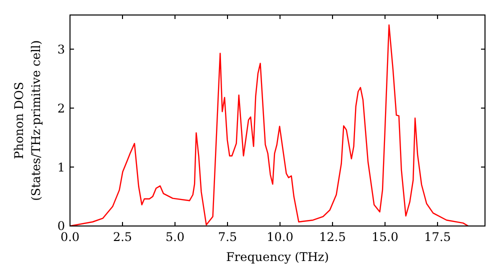  Describe the element at coordinates (122, 237) in the screenshot. I see `x-tick-label: 2.5` at that location.